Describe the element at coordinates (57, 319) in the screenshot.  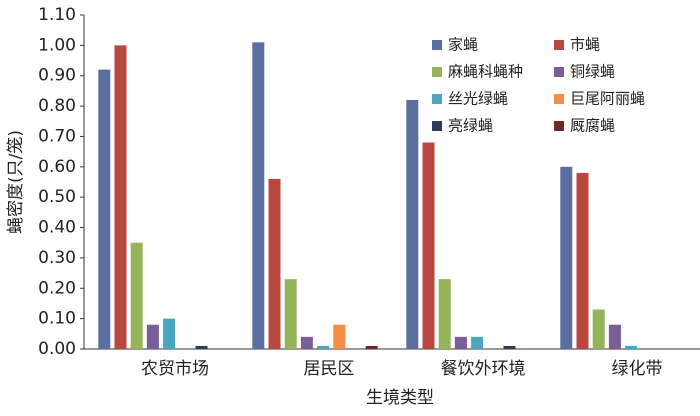
I see `y-tick-label: 0.10` at that location.